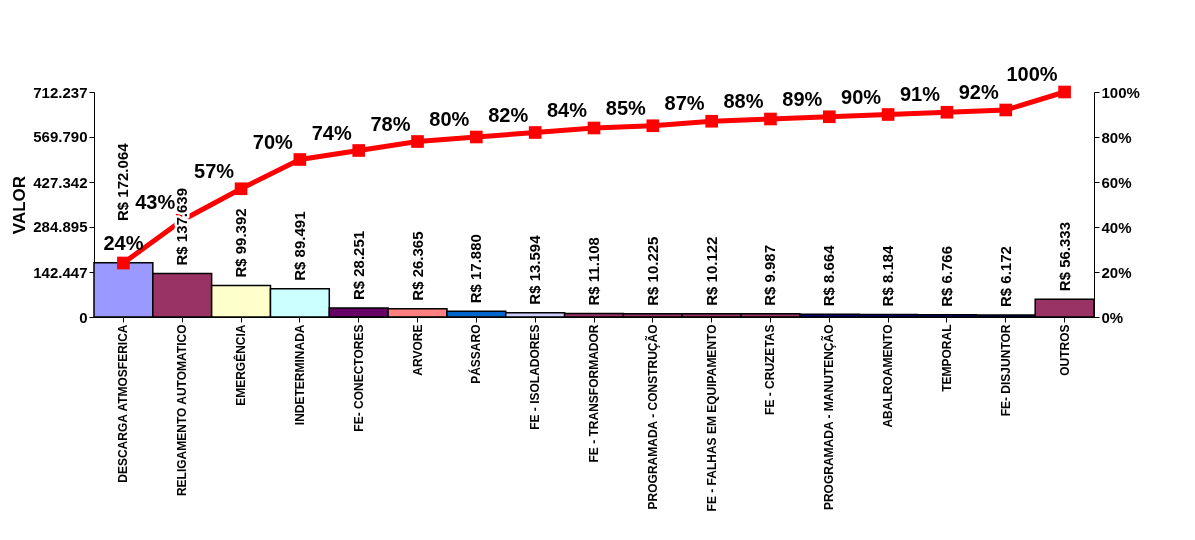  What do you see at coordinates (743, 101) in the screenshot?
I see `data-label: 88%` at bounding box center [743, 101].